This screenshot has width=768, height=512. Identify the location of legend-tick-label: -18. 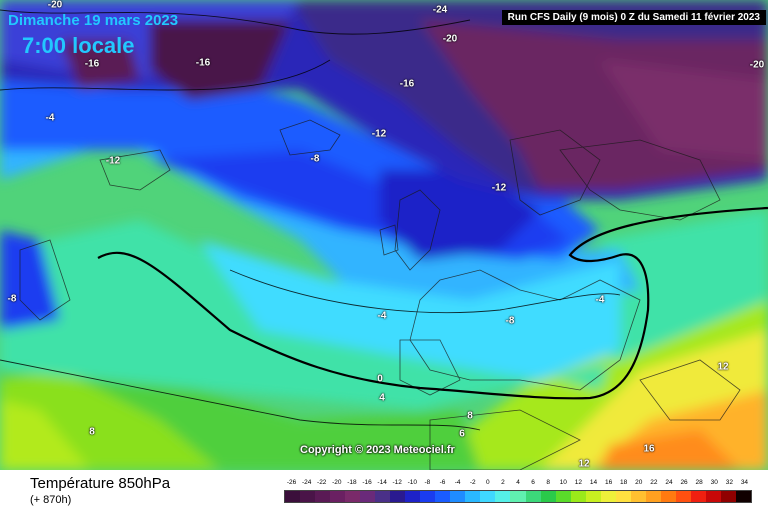
(352, 482).